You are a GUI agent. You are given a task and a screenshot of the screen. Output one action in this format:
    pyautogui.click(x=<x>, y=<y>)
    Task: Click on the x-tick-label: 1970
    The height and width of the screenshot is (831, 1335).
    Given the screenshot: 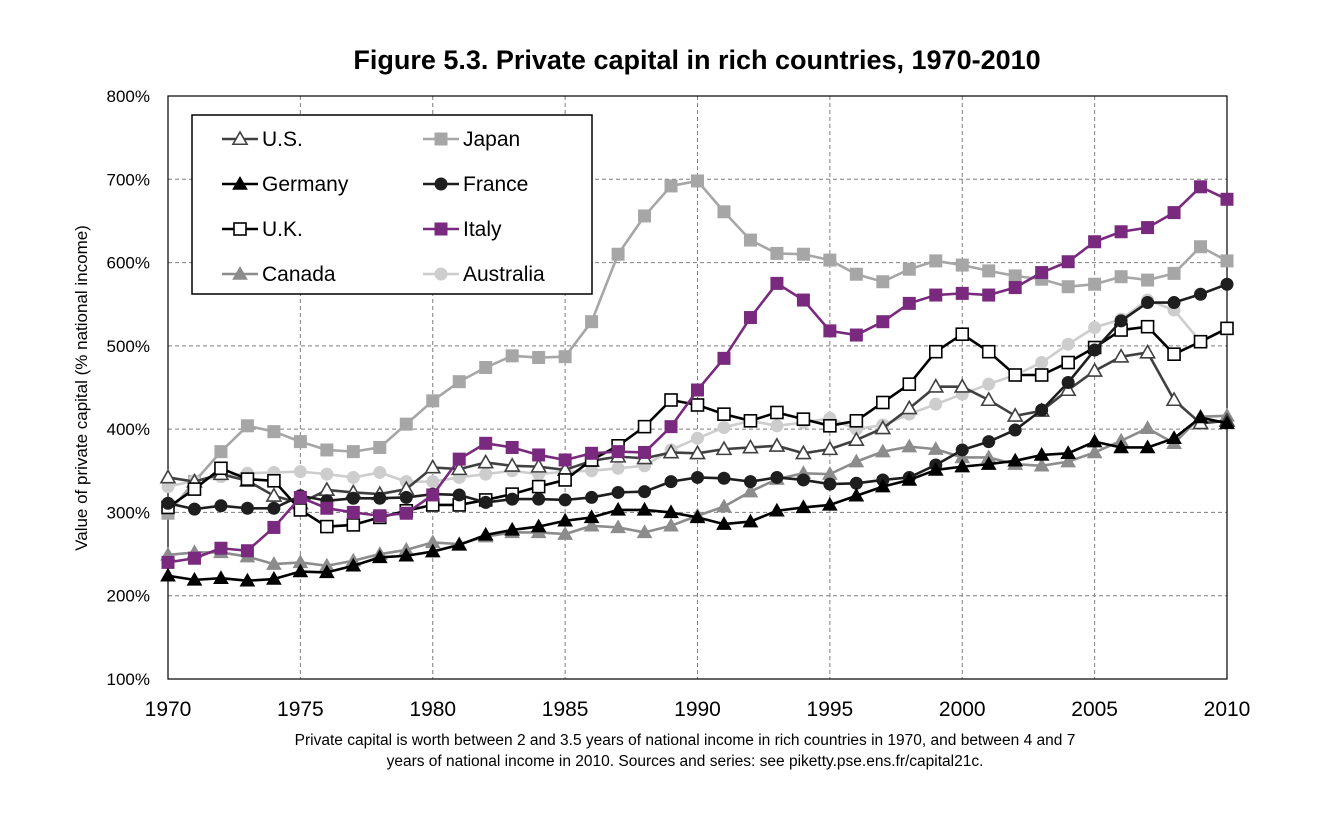 What is the action you would take?
    pyautogui.click(x=168, y=709)
    